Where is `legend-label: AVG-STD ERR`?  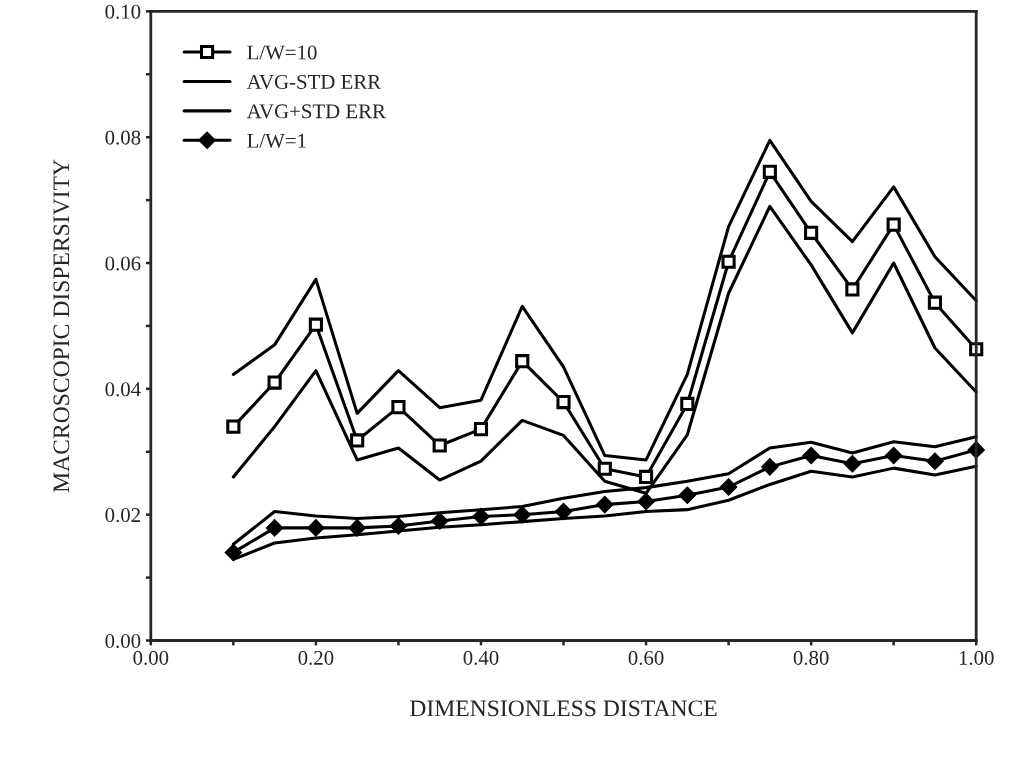
legend-label: AVG-STD ERR is located at coordinates (314, 82).